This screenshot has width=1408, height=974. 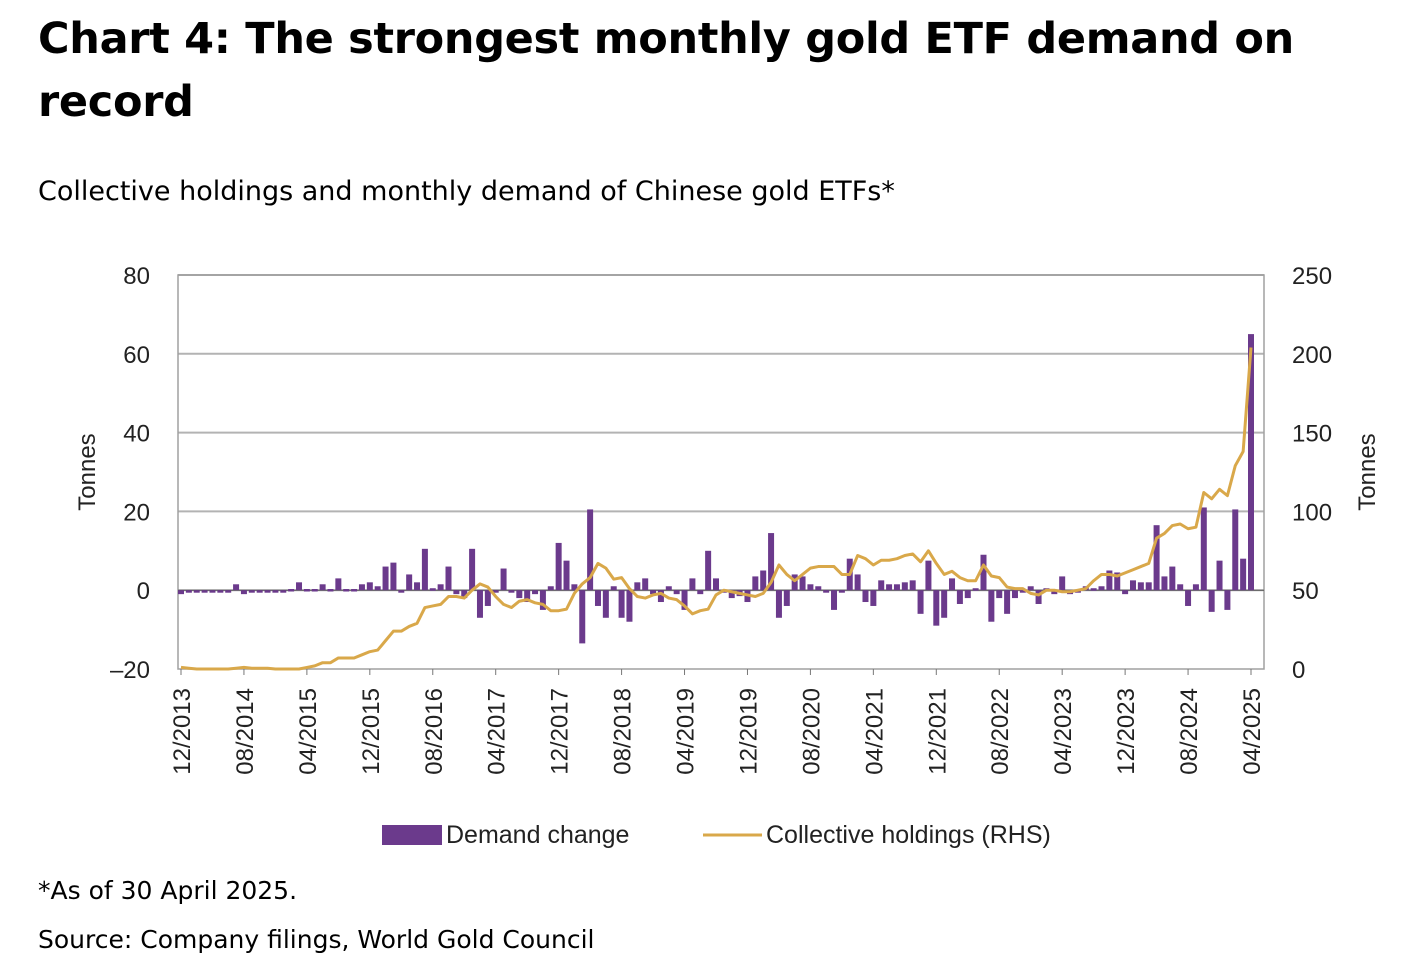 What do you see at coordinates (497, 731) in the screenshot?
I see `x-tick-label: 04/2017` at bounding box center [497, 731].